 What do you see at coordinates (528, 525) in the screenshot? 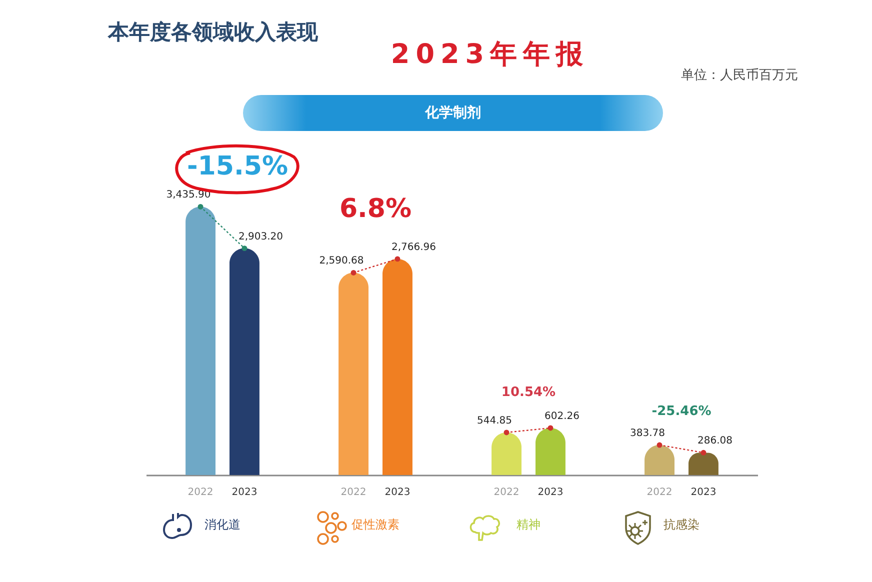
I see `x-tick-label: 精神` at bounding box center [528, 525].